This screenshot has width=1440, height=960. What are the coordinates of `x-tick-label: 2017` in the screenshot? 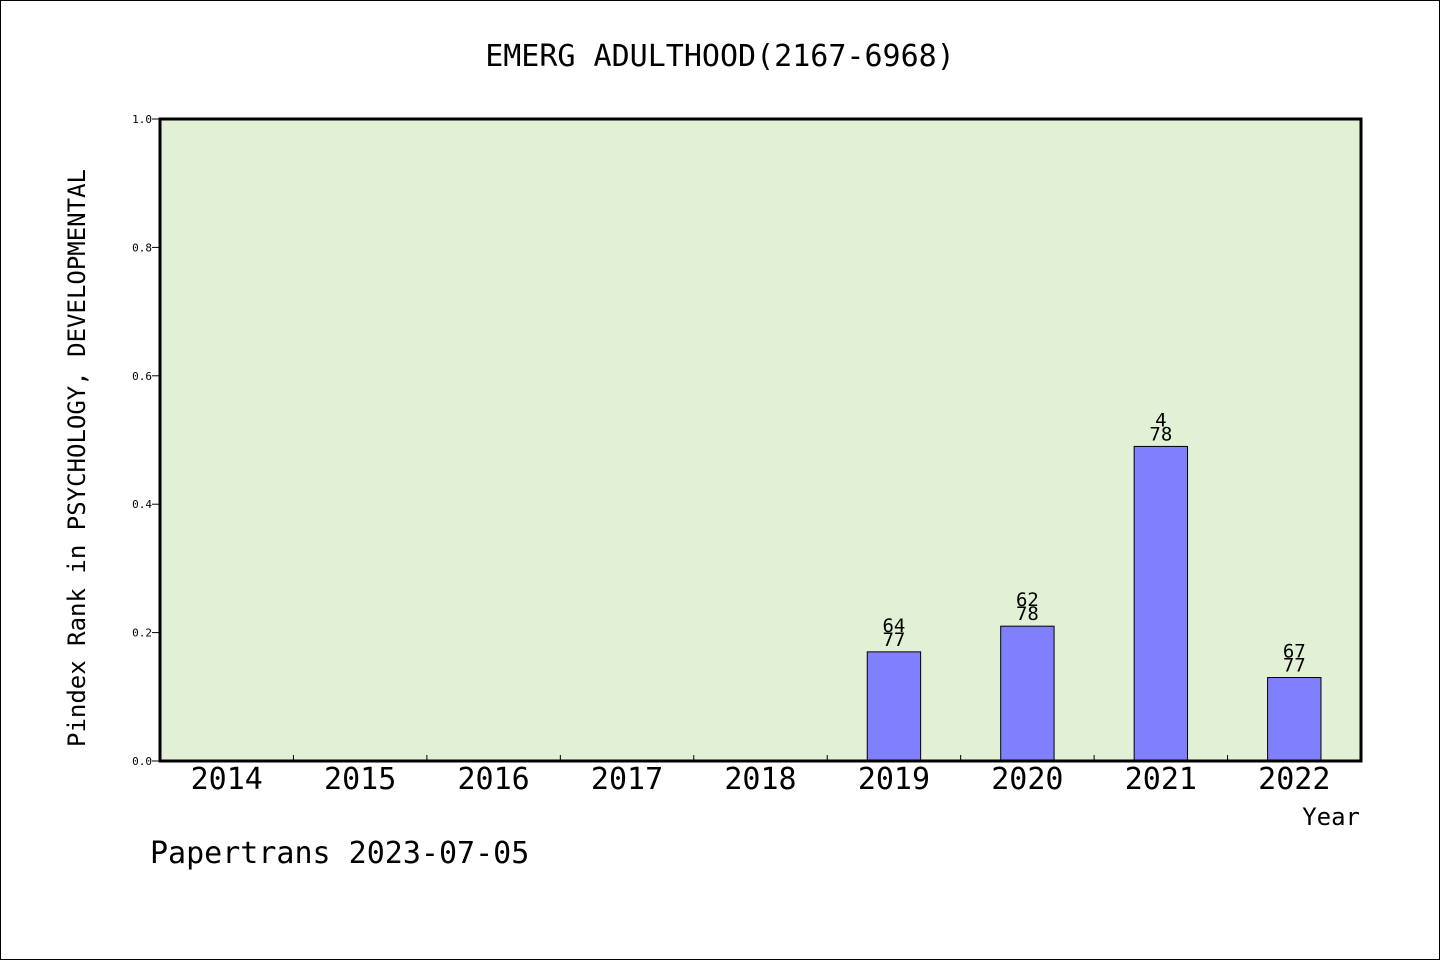 It's located at (627, 779).